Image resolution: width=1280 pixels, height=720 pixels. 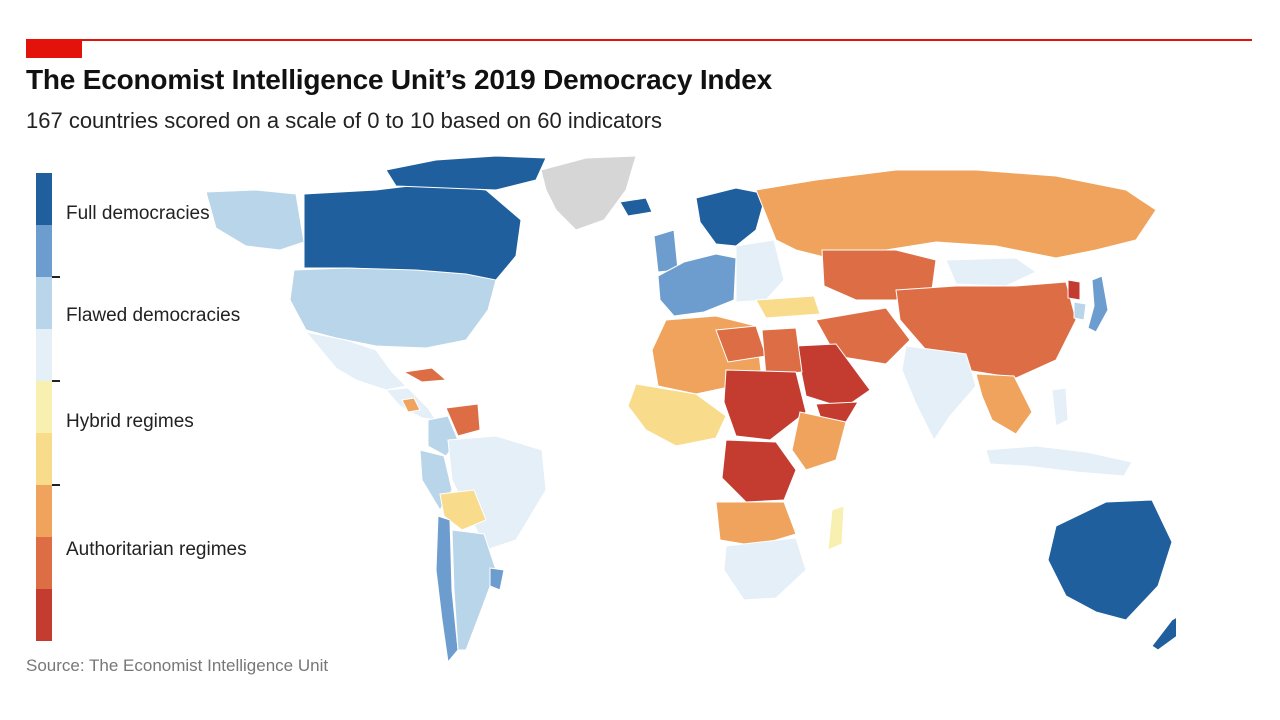 I want to click on region-egypt, so click(x=782, y=352).